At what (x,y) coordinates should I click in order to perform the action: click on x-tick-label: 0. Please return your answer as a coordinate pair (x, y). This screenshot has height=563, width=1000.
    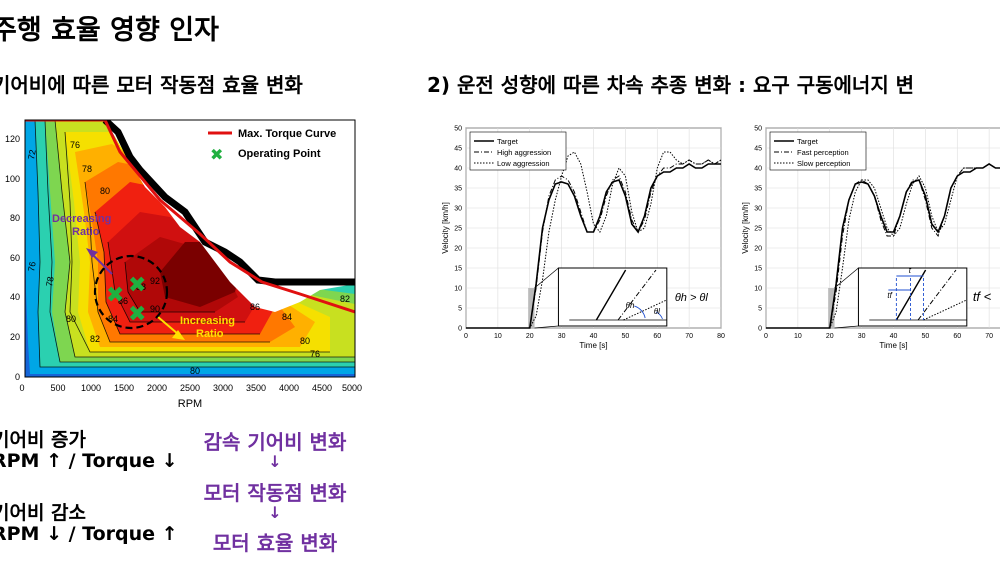
    Looking at the image, I should click on (766, 336).